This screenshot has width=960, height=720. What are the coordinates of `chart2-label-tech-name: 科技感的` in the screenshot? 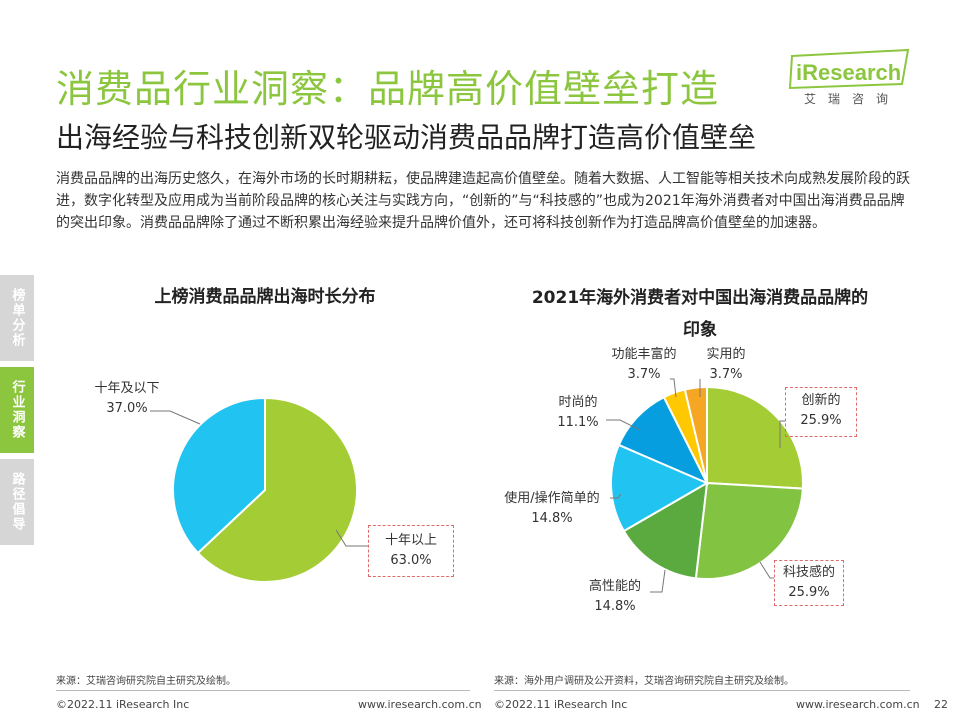 It's located at (808, 572).